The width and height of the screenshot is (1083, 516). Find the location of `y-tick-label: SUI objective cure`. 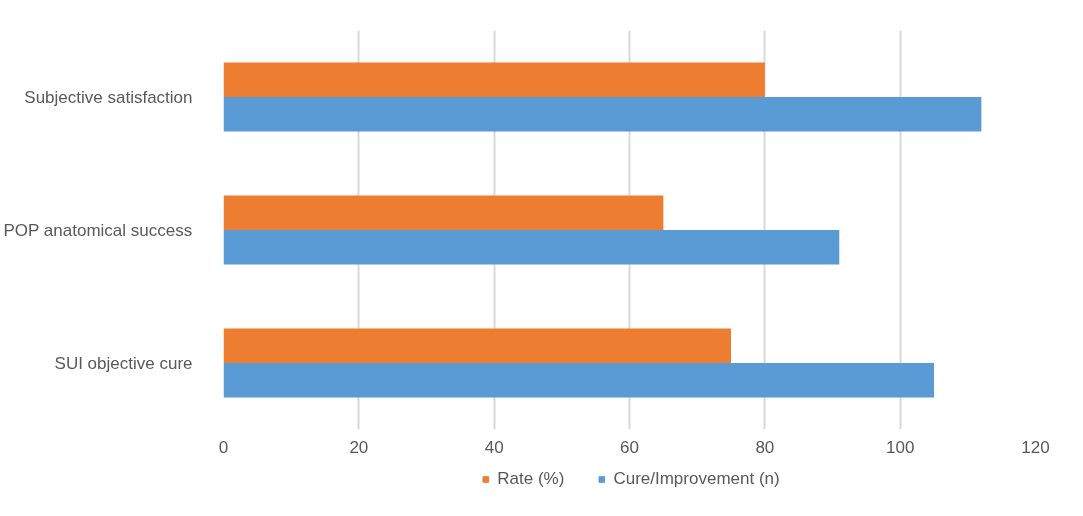

y-tick-label: SUI objective cure is located at coordinates (123, 363).